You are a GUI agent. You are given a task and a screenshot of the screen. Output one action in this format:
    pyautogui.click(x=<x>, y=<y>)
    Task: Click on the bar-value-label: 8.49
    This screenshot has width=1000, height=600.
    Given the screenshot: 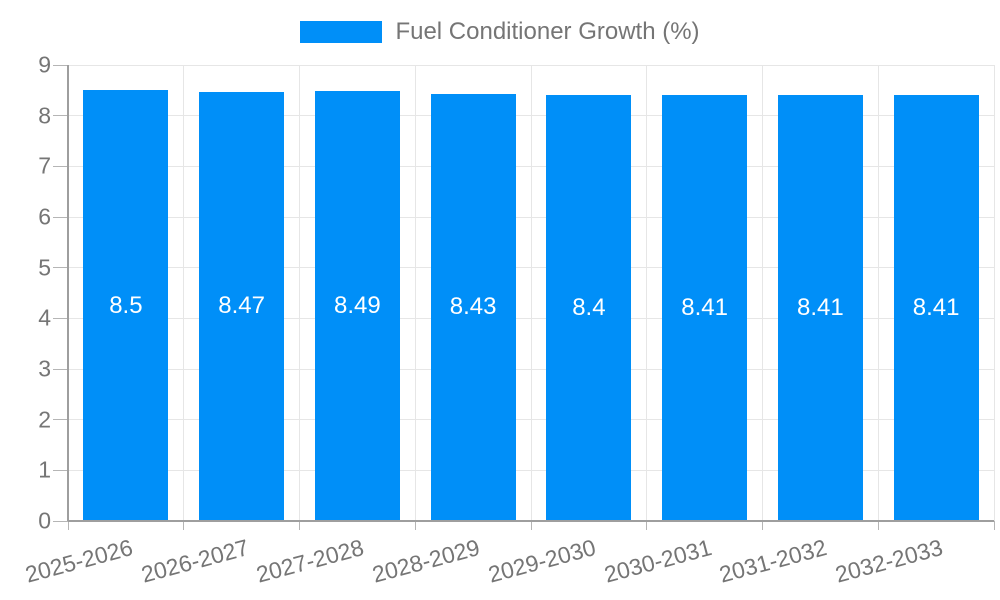 What is the action you would take?
    pyautogui.click(x=357, y=305)
    